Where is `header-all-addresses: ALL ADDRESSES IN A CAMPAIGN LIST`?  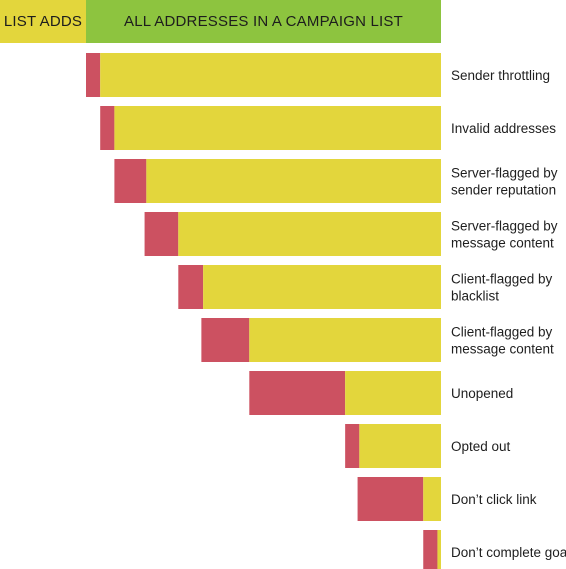
header-all-addresses: ALL ADDRESSES IN A CAMPAIGN LIST is located at coordinates (263, 21).